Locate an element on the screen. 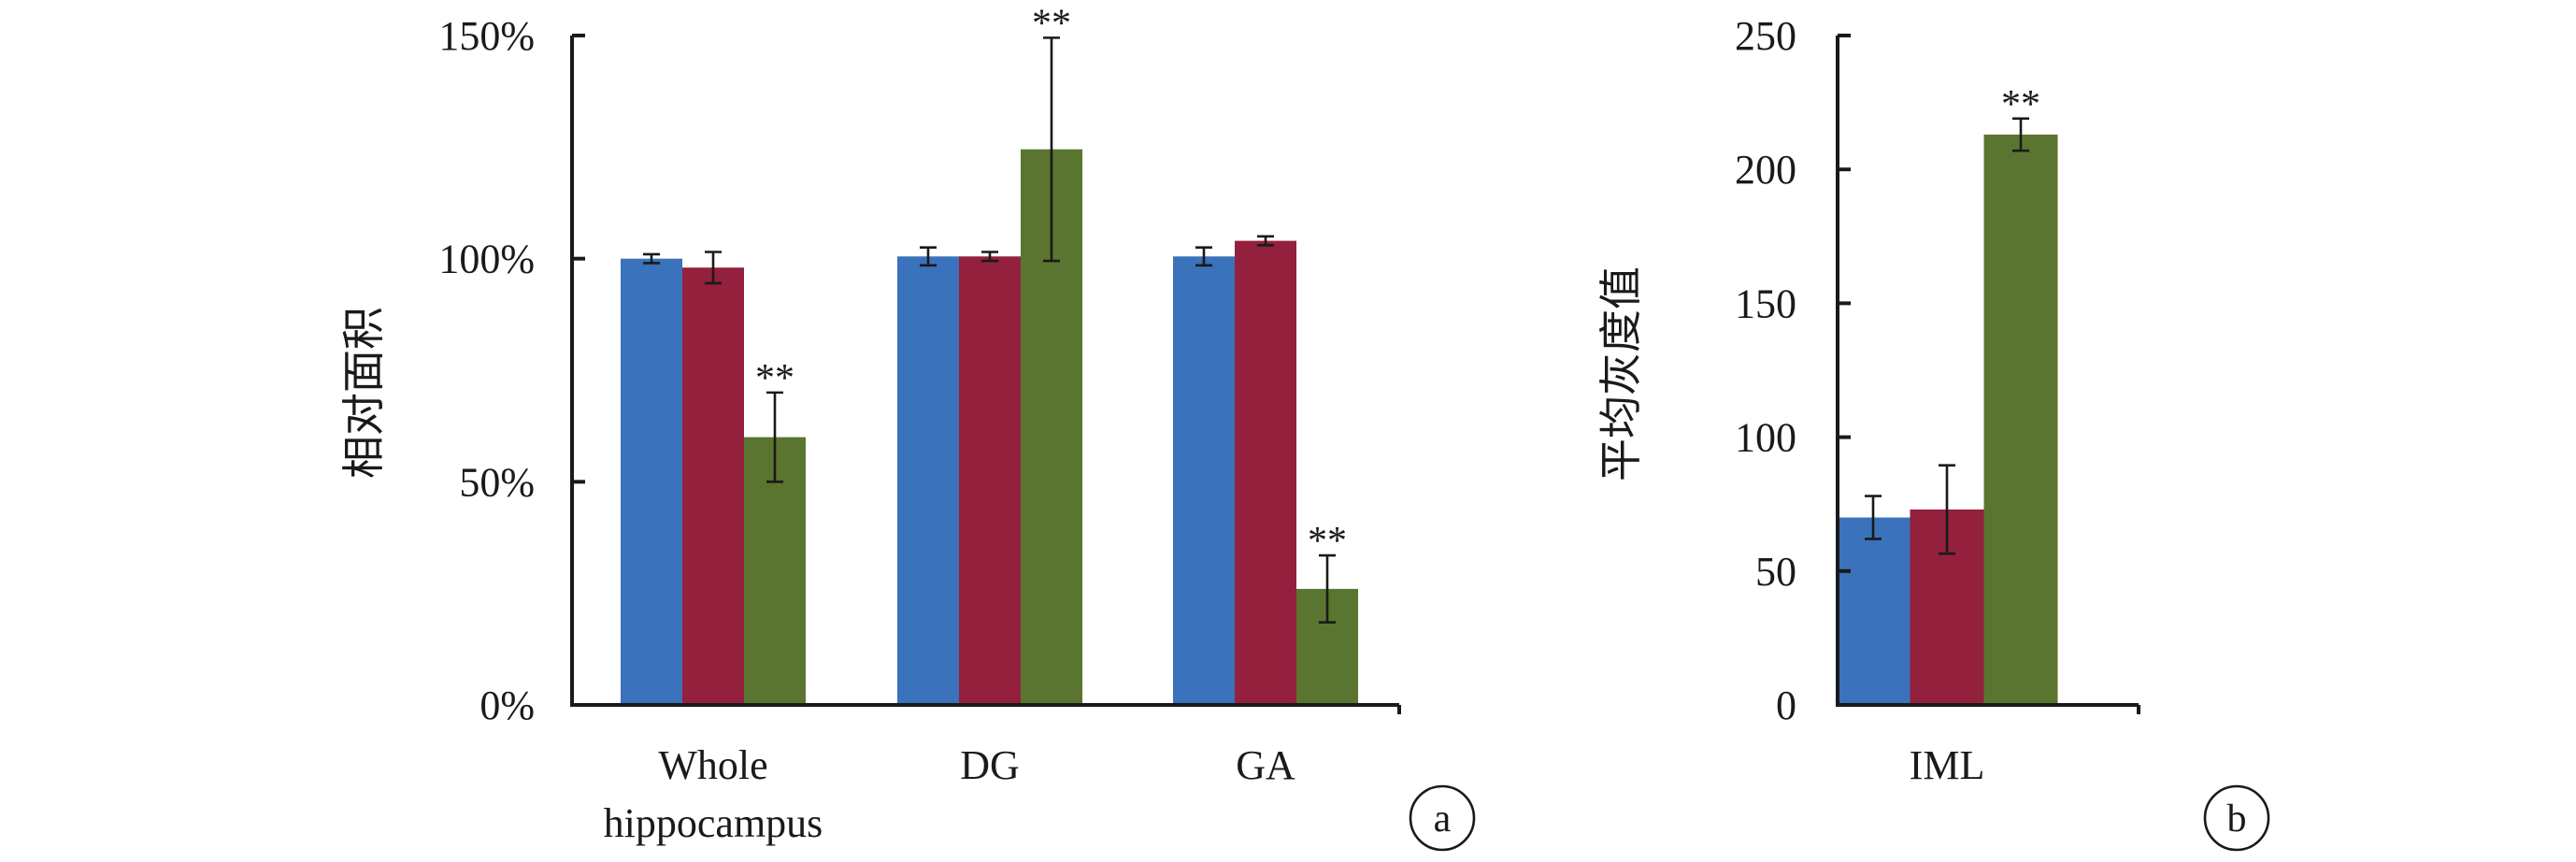  y-tick-label: 200 is located at coordinates (1765, 170).